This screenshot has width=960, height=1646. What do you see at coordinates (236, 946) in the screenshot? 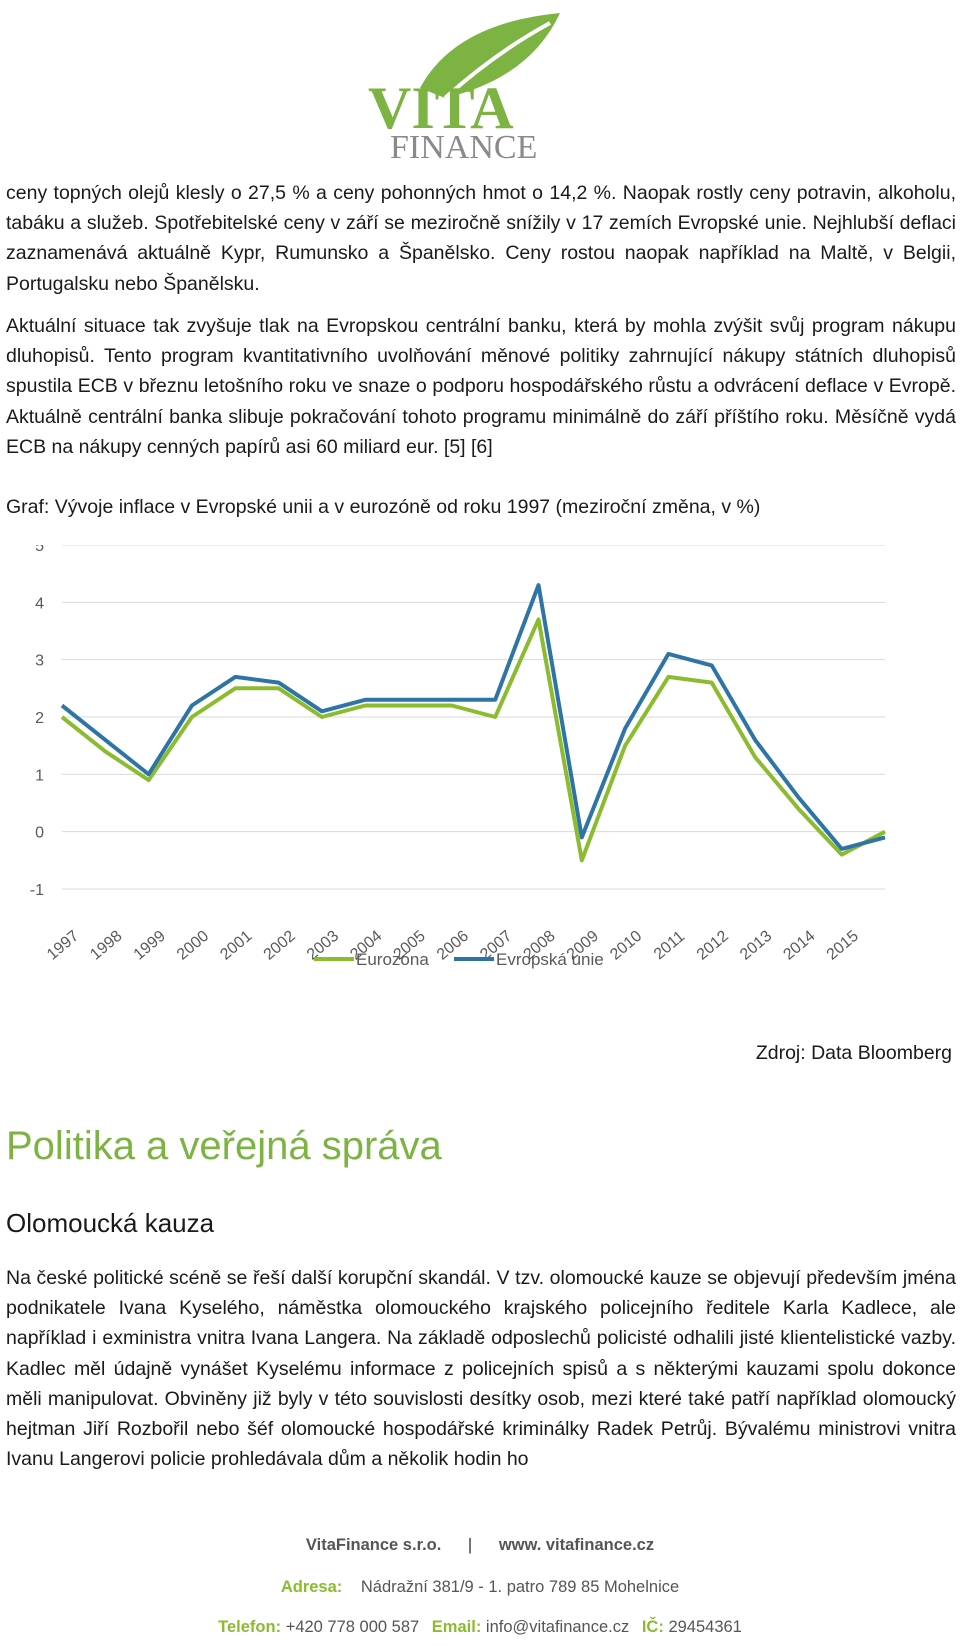
I see `x-tick-label: 2001` at bounding box center [236, 946].